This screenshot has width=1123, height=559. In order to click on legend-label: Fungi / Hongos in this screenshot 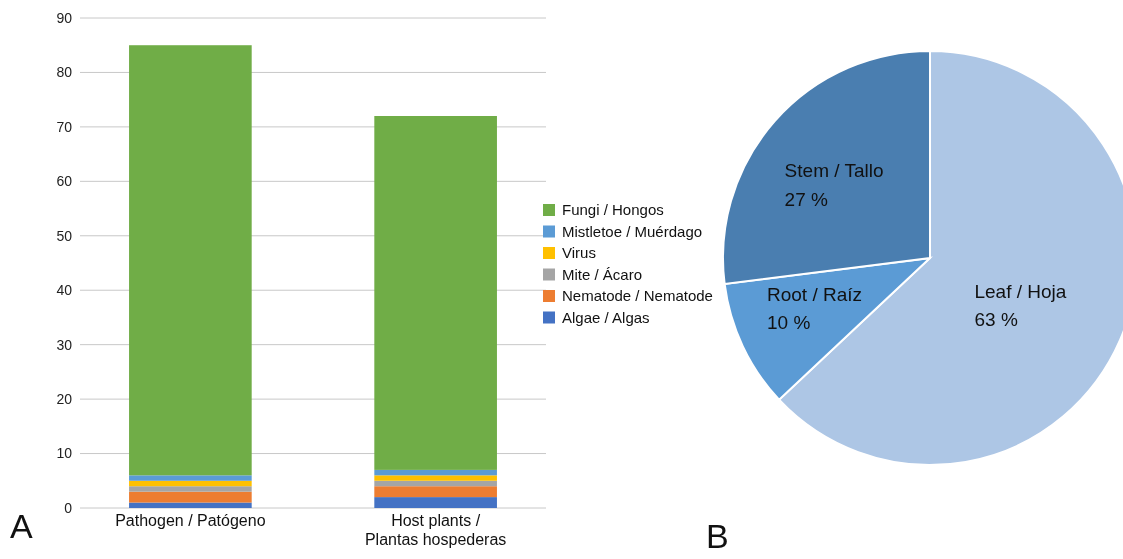, I will do `click(613, 210)`.